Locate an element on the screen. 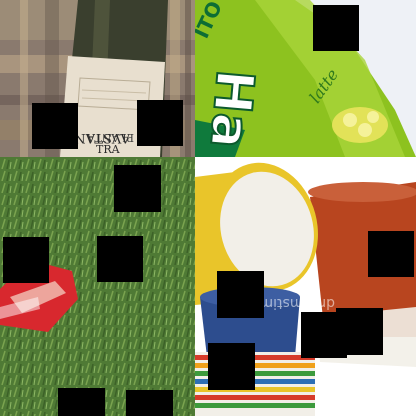 The height and width of the screenshot is (416, 416). package-brand-text: Ha is located at coordinates (231, 109).